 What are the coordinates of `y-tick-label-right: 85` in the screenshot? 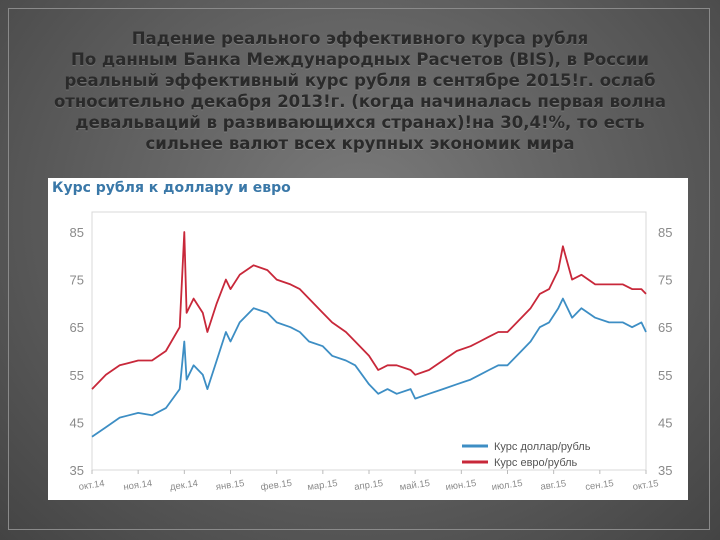 It's located at (665, 232).